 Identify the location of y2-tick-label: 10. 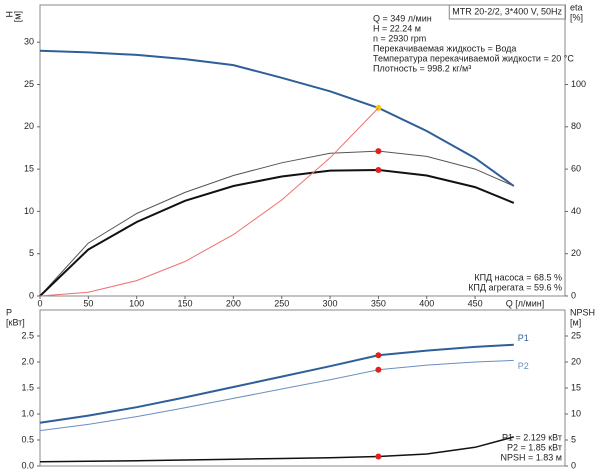
(576, 413).